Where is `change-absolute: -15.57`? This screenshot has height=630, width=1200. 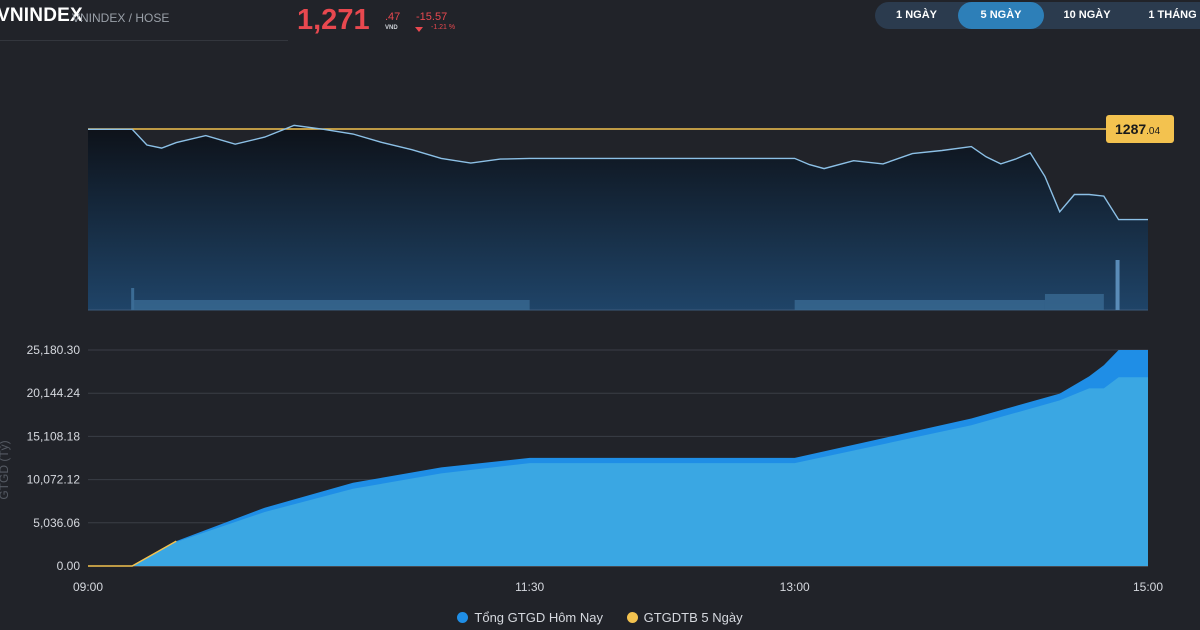
change-absolute: -15.57 is located at coordinates (432, 17).